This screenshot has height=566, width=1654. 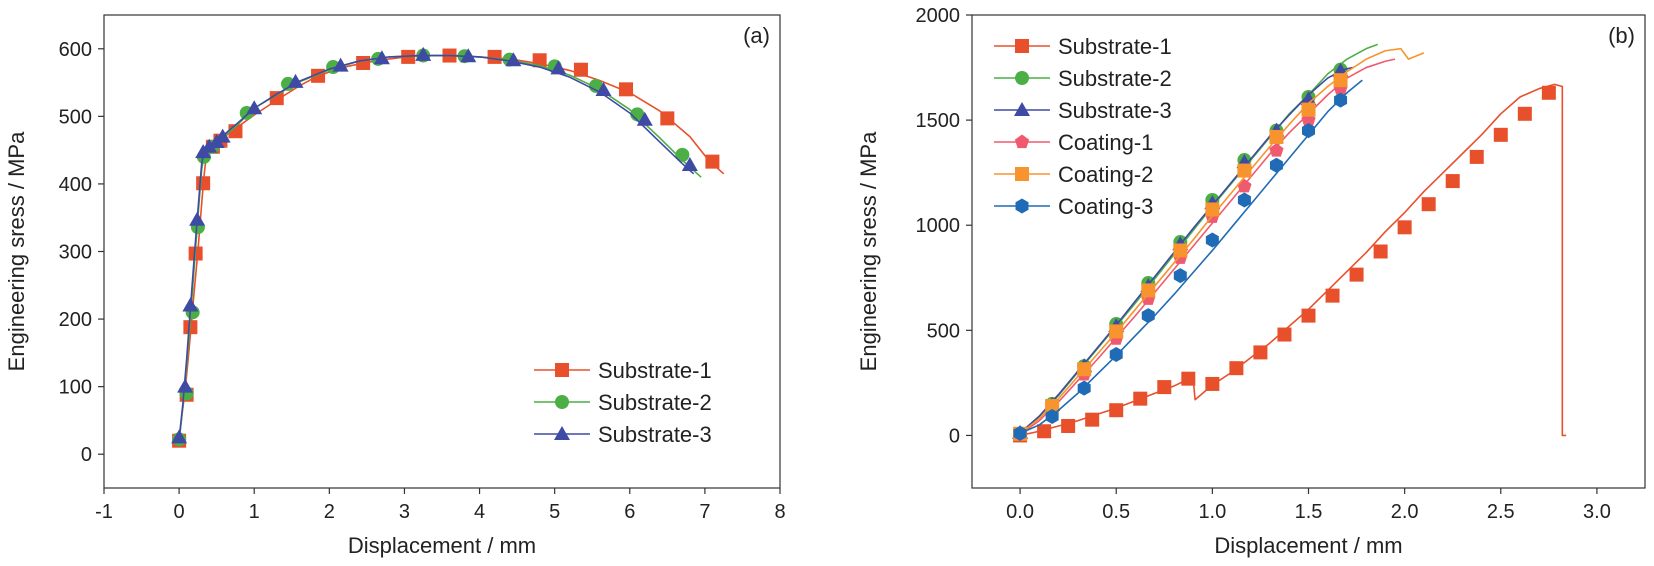 I want to click on x-tick-label: 2, so click(x=329, y=512).